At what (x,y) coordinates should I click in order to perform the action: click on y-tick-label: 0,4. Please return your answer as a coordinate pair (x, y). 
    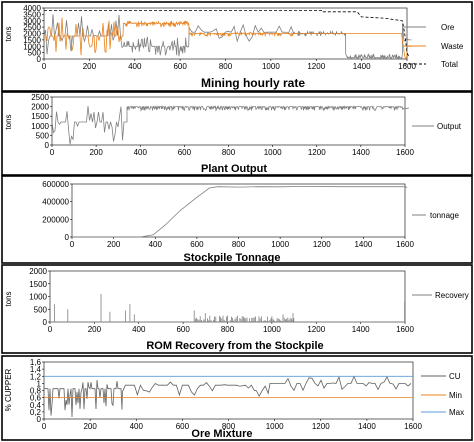
    Looking at the image, I should click on (36, 405).